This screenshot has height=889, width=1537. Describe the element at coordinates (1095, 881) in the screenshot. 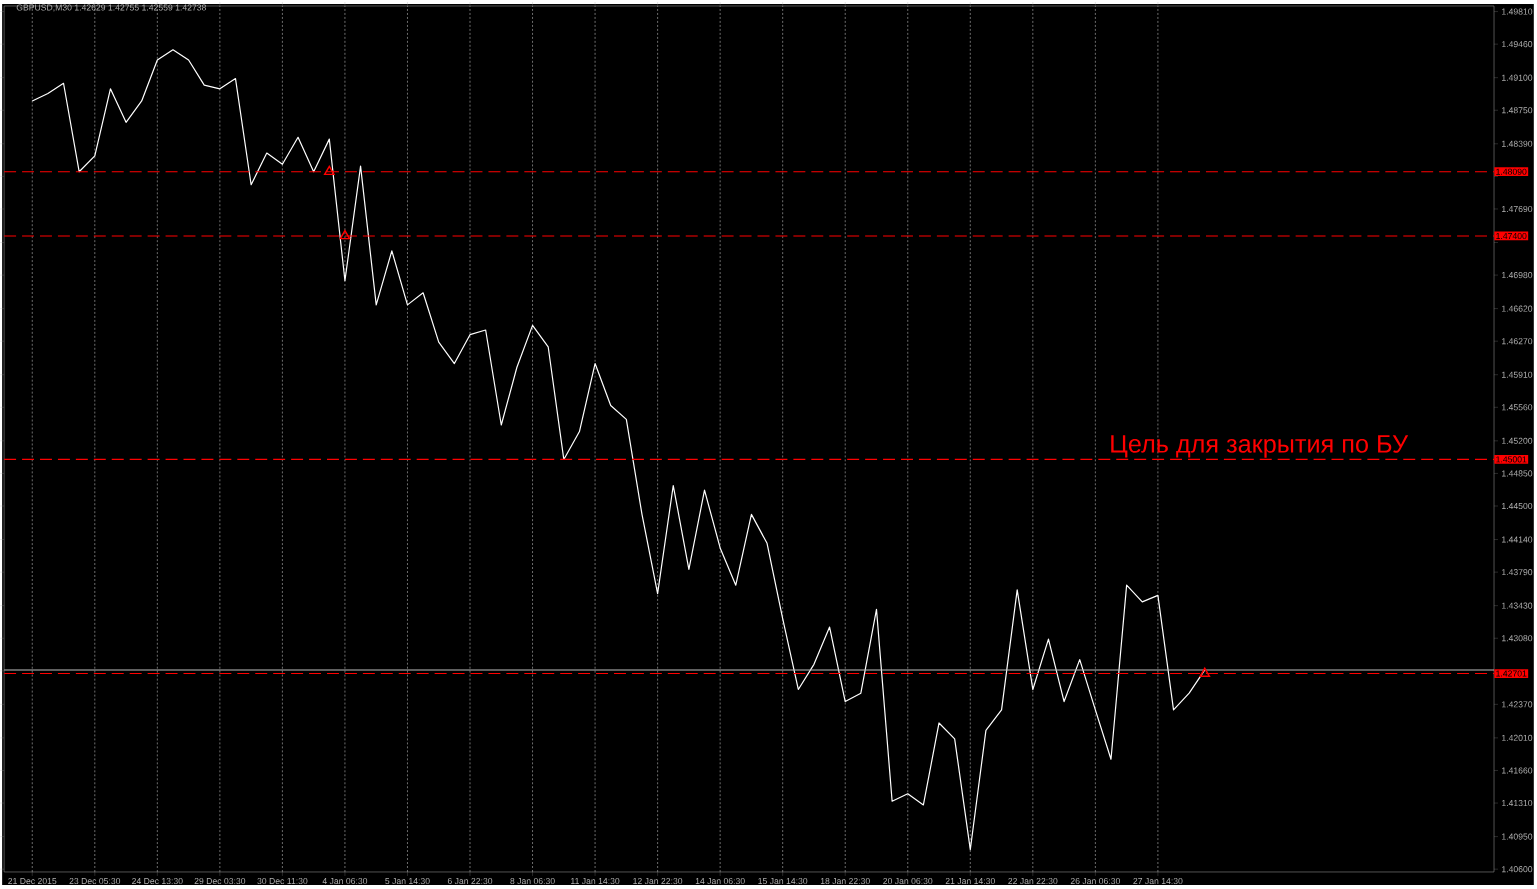

I see `x-tick-label: 26 Jan 06:30` at that location.